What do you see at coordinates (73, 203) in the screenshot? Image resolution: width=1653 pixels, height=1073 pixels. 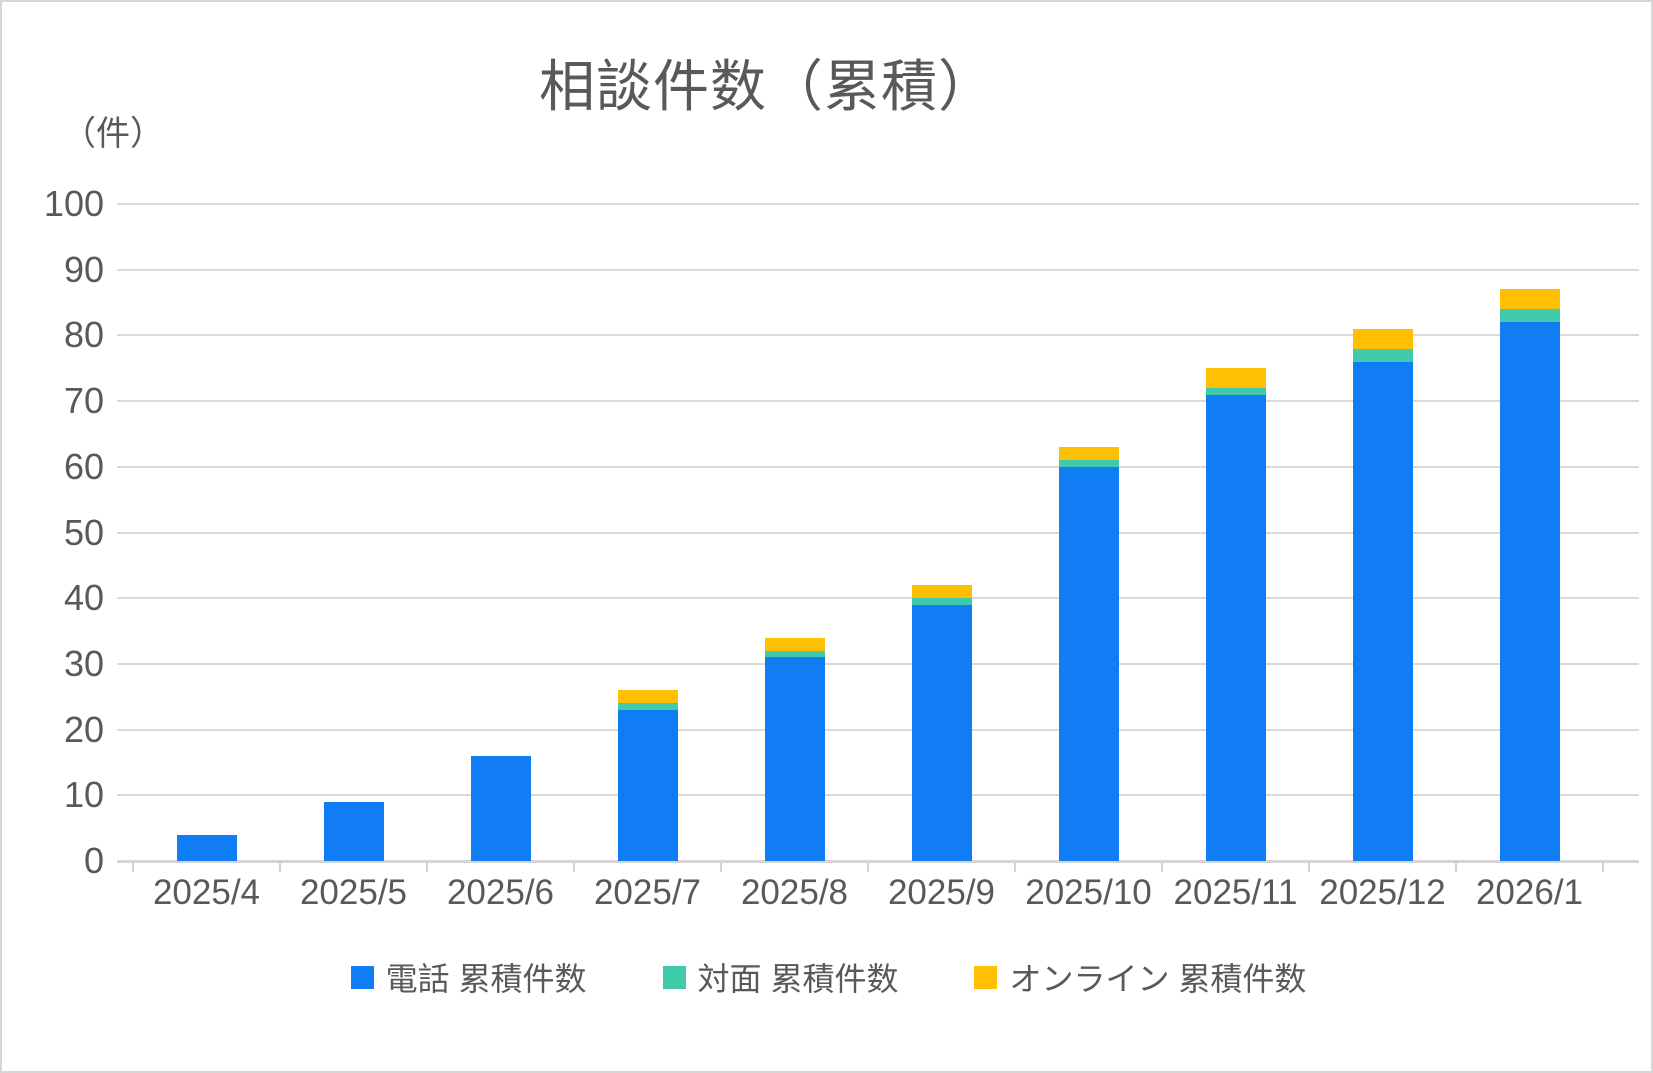 I see `y-tick-label-100: 100` at bounding box center [73, 203].